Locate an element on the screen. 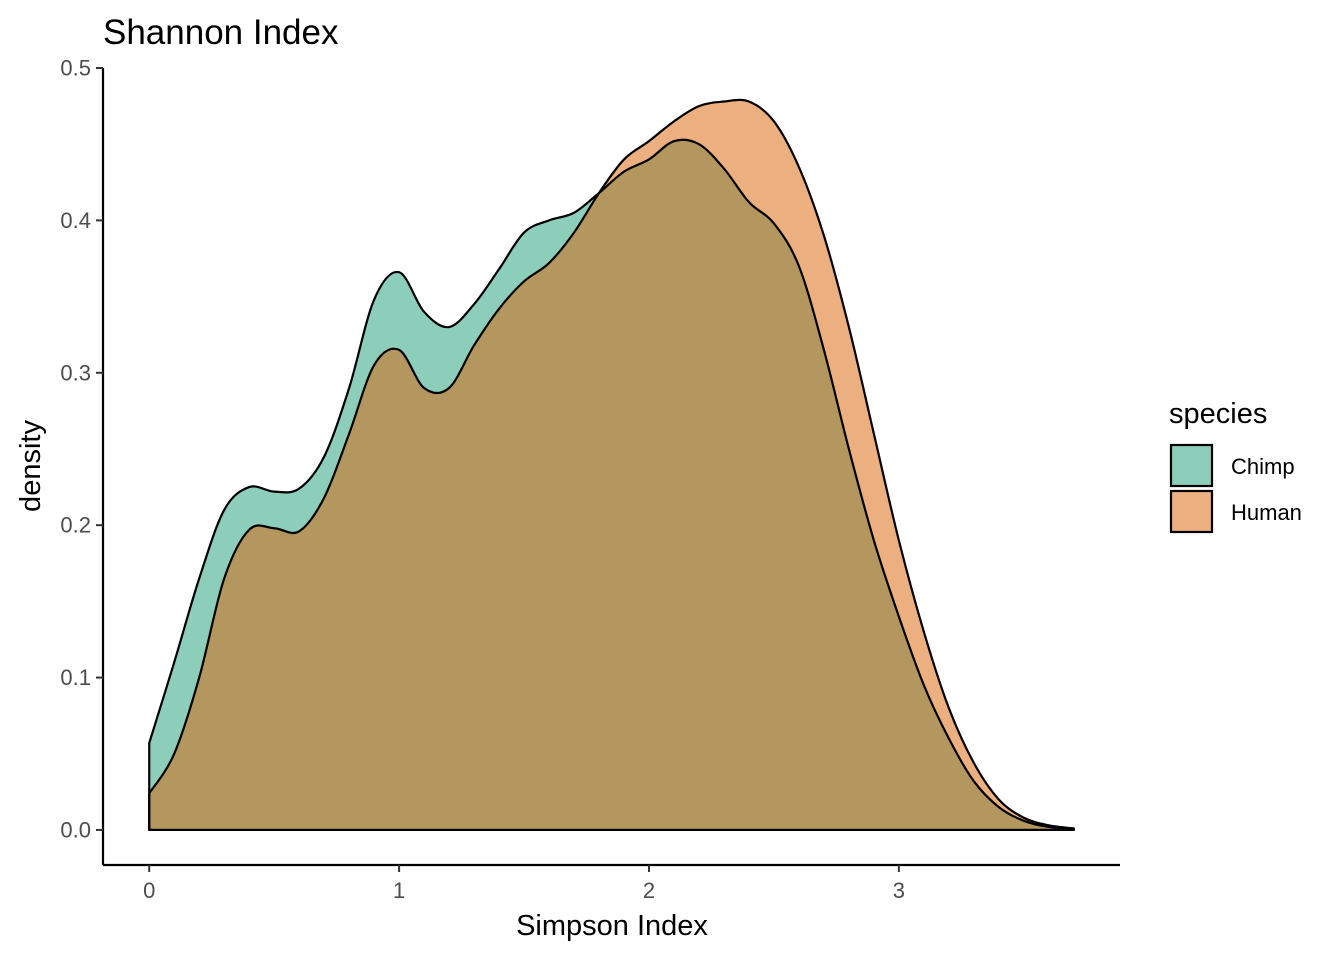 The width and height of the screenshot is (1344, 960). y-axis-title: density is located at coordinates (31, 466).